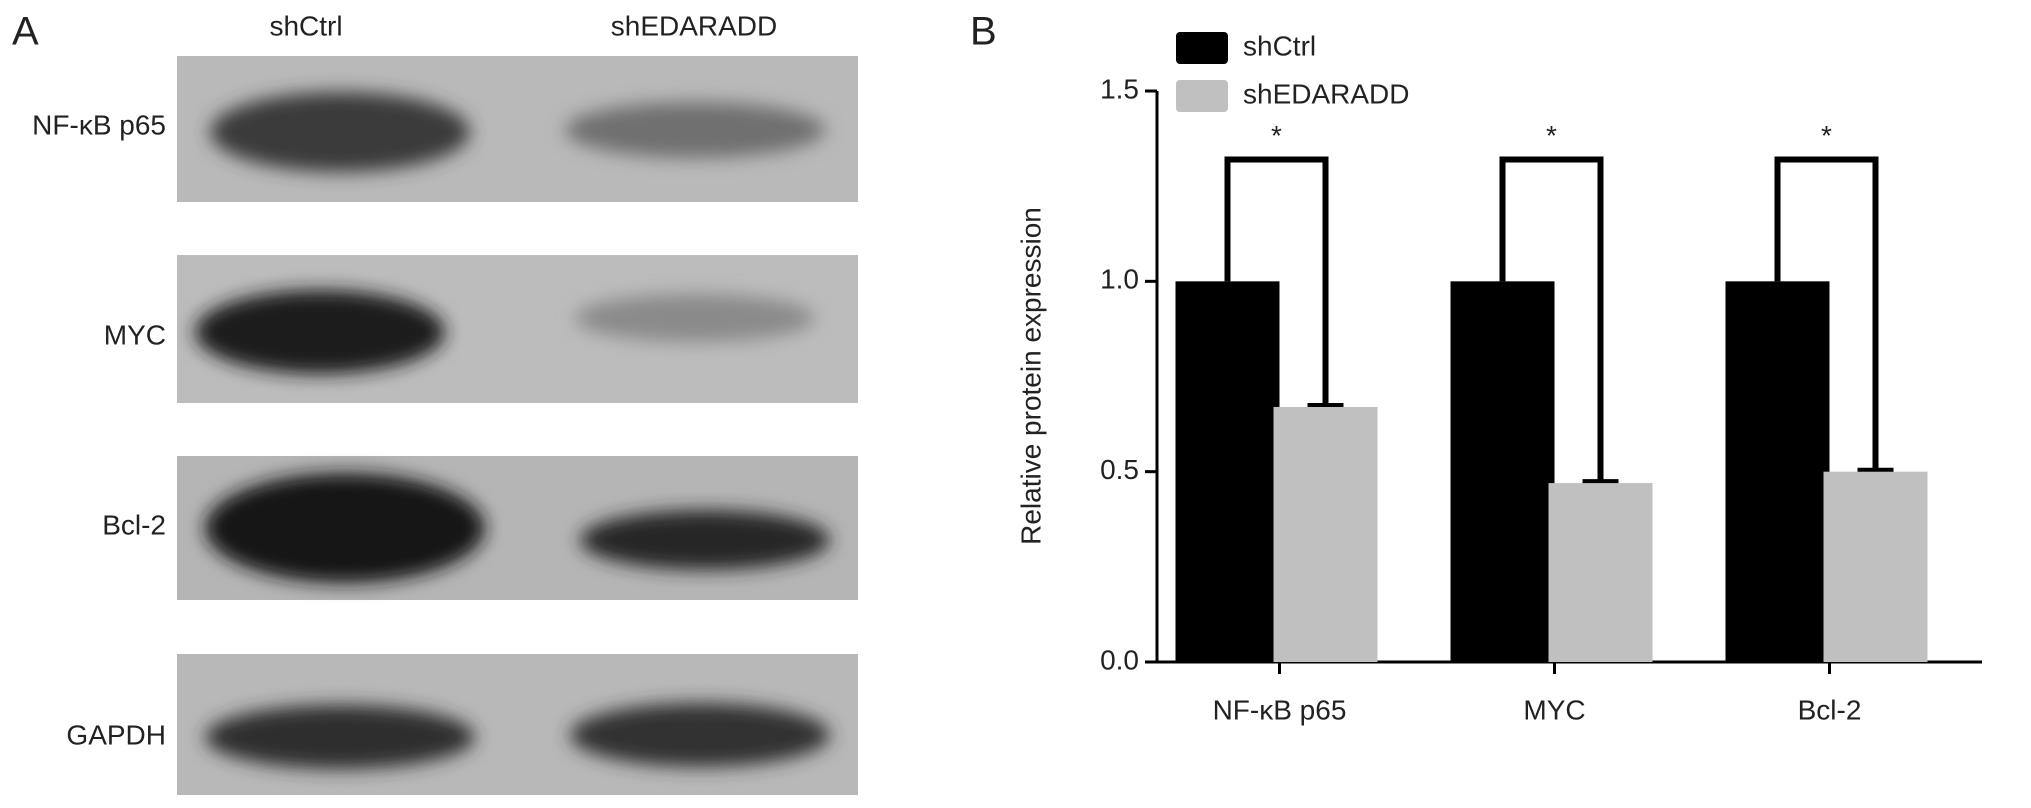 This screenshot has height=808, width=2031. I want to click on x-tick-label: NF-κB p65, so click(1280, 709).